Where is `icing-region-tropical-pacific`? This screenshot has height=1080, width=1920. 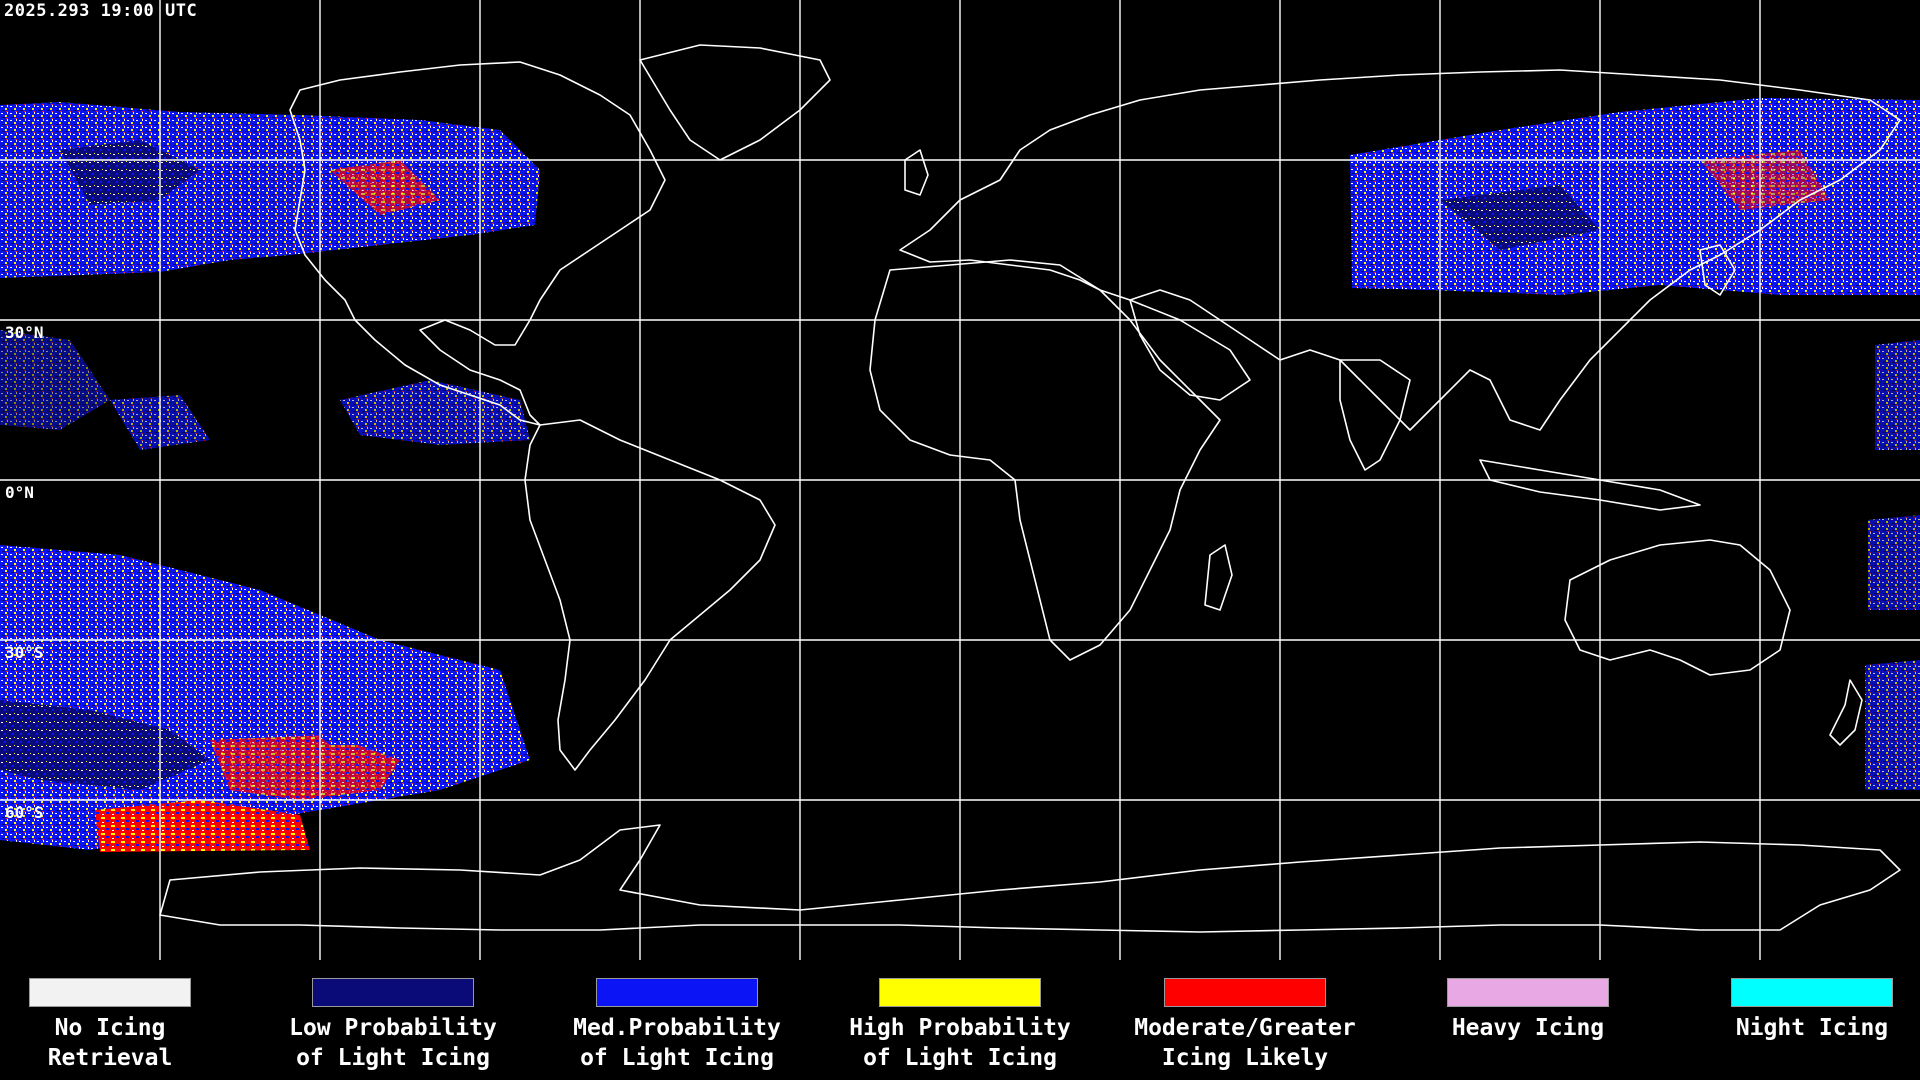
icing-region-tropical-pacific is located at coordinates (265, 390).